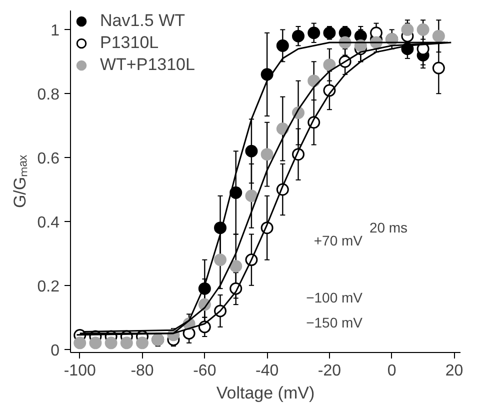 Image resolution: width=480 pixels, height=412 pixels. What do you see at coordinates (48, 223) in the screenshot?
I see `y-tick-label: 0.4` at bounding box center [48, 223].